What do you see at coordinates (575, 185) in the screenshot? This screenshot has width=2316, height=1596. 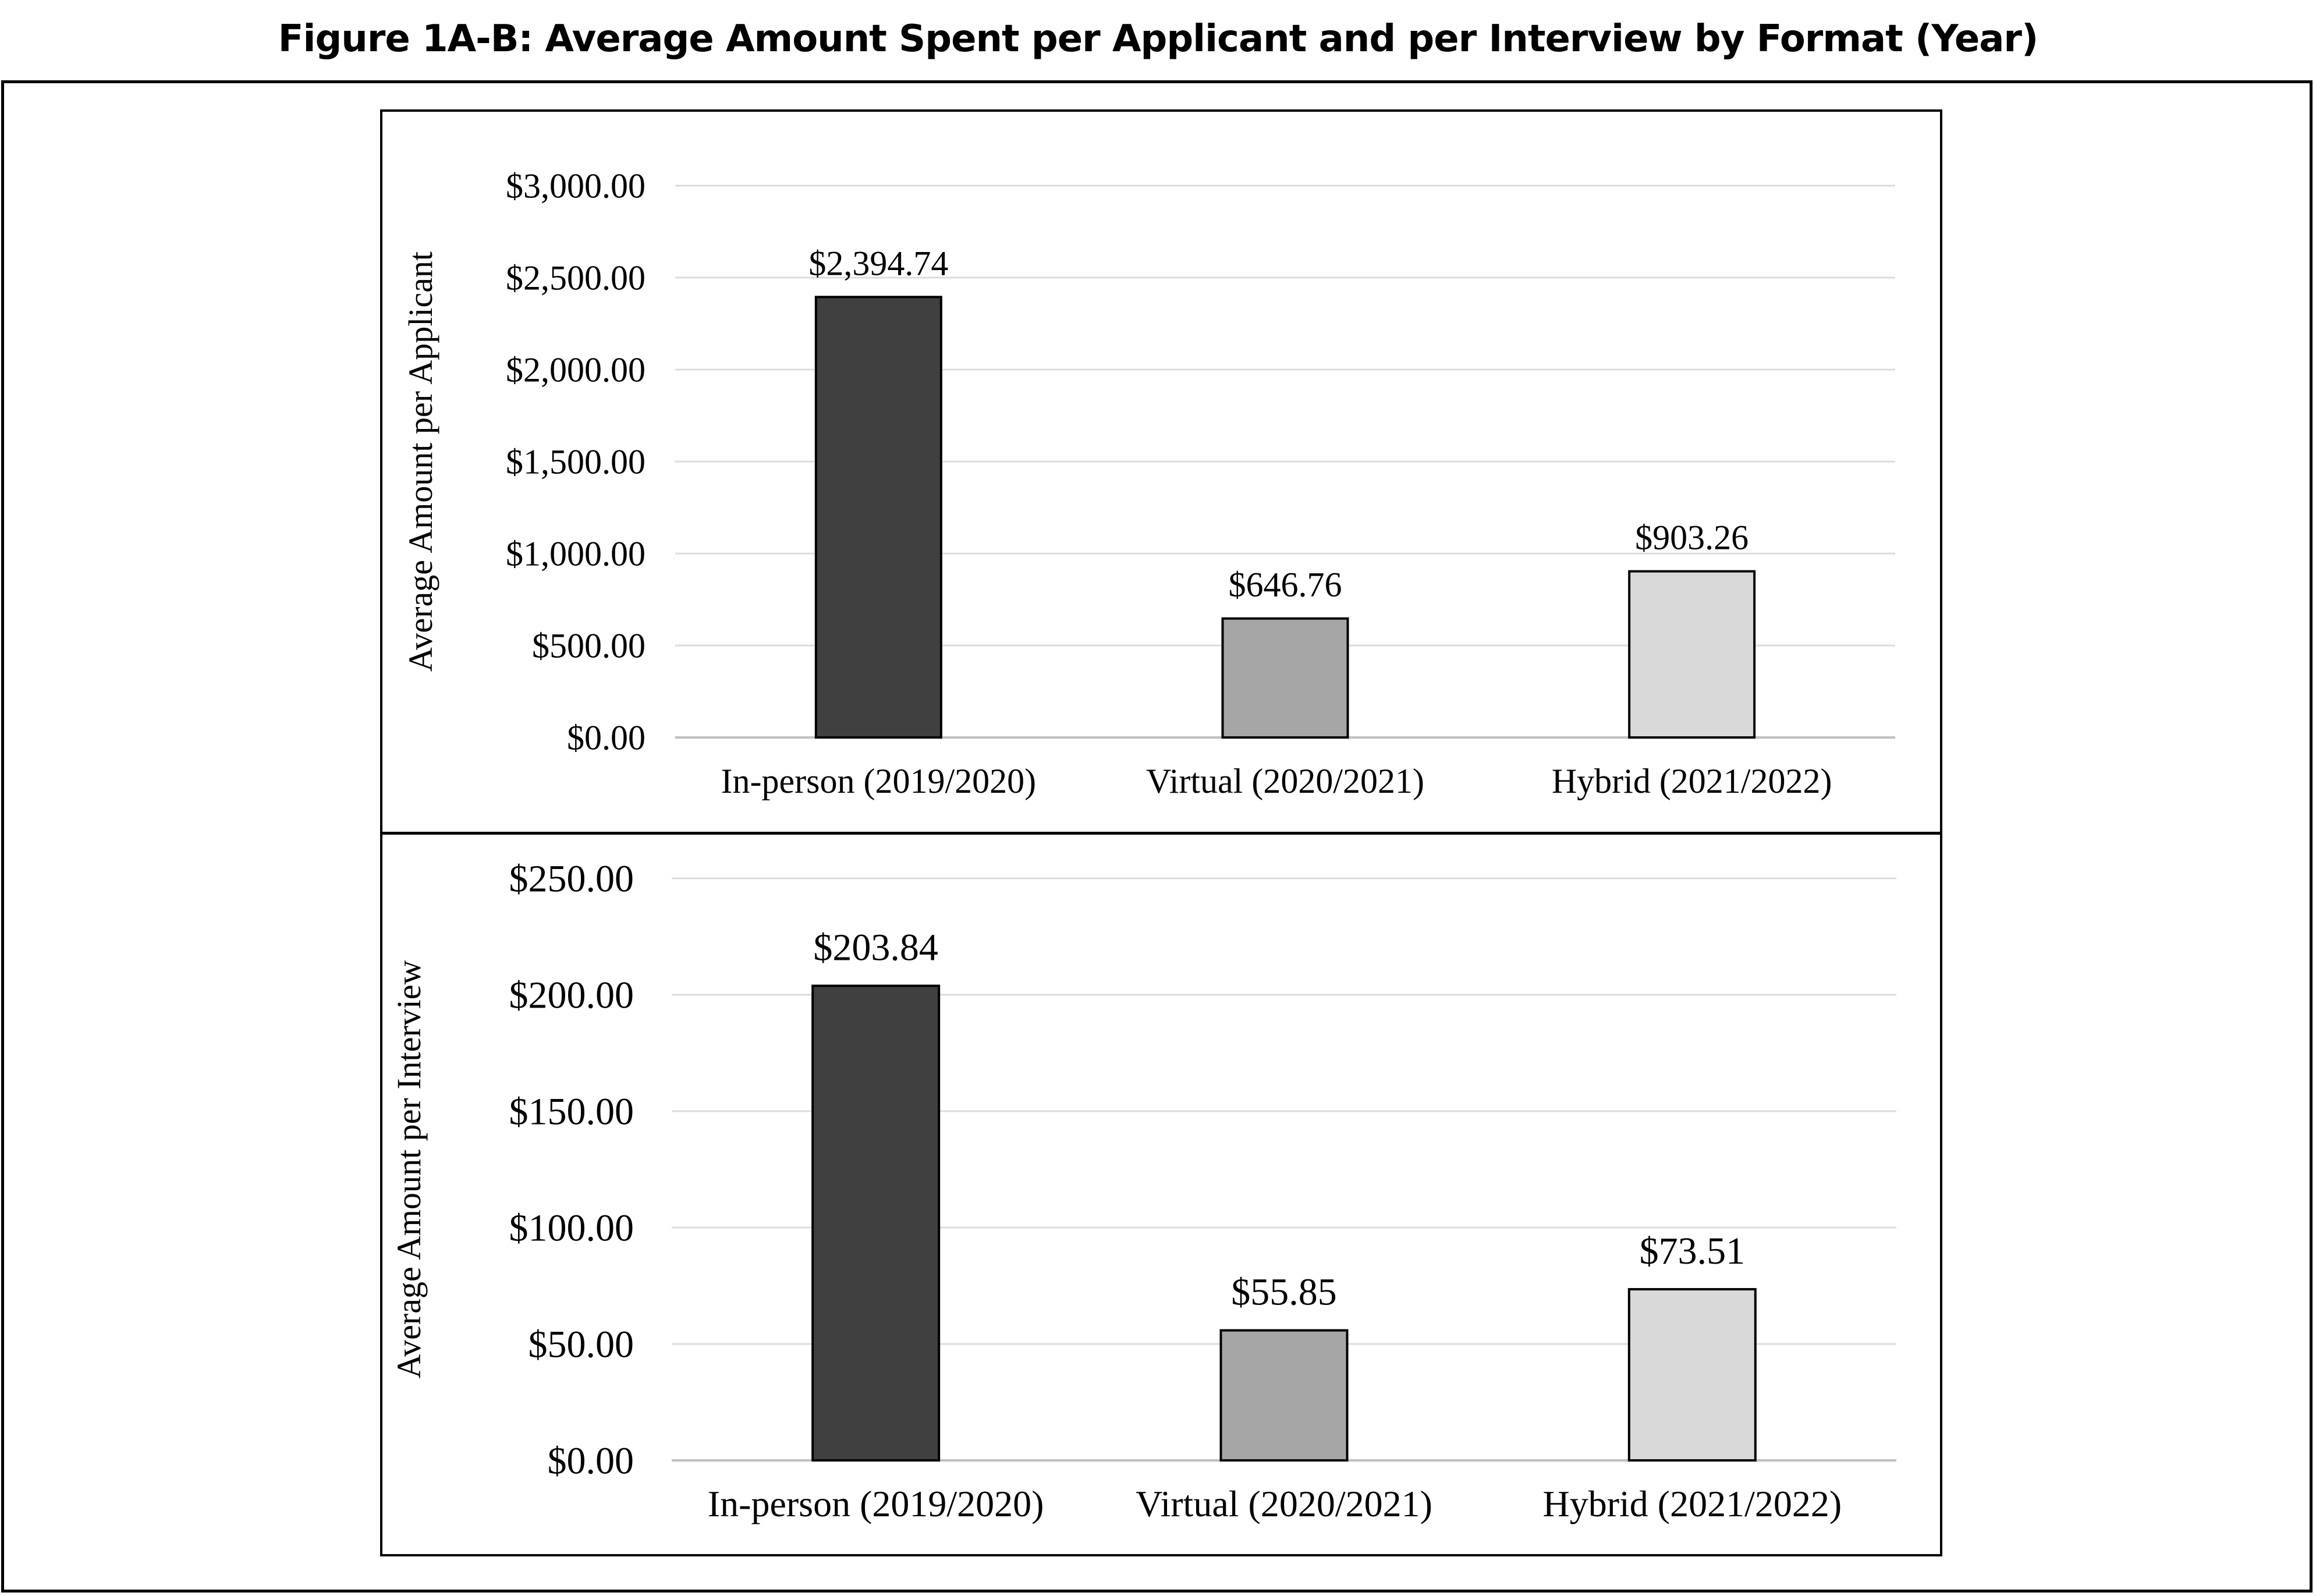 I see `y-tick-label: $3,000.00` at bounding box center [575, 185].